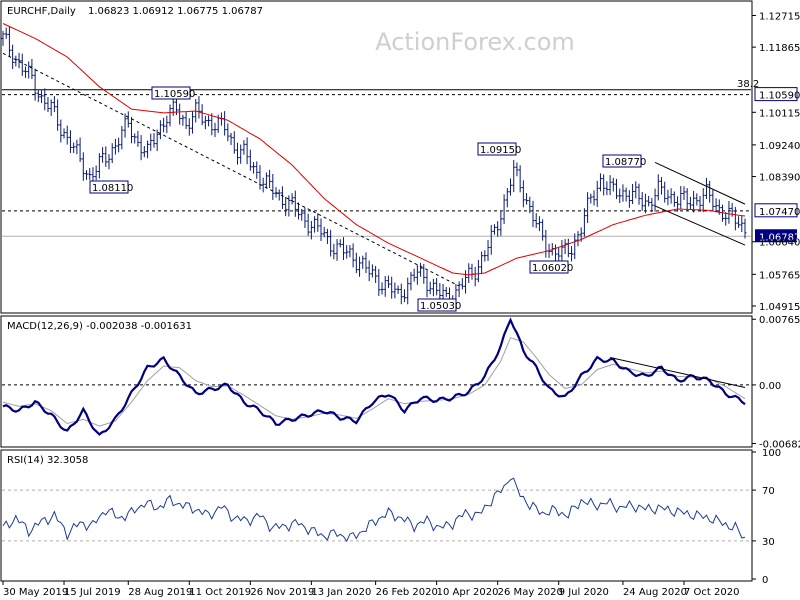 This screenshot has width=800, height=600. I want to click on y-tick-label: 1.08390, so click(779, 178).